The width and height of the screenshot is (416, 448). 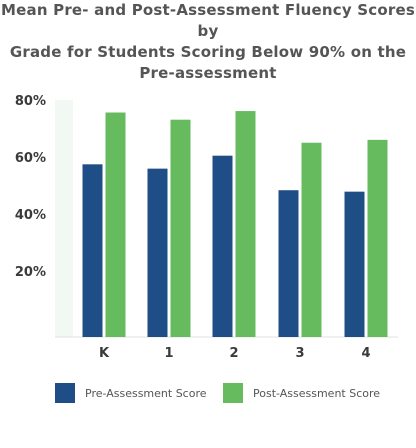 I want to click on legend-swatch-post, so click(x=233, y=393).